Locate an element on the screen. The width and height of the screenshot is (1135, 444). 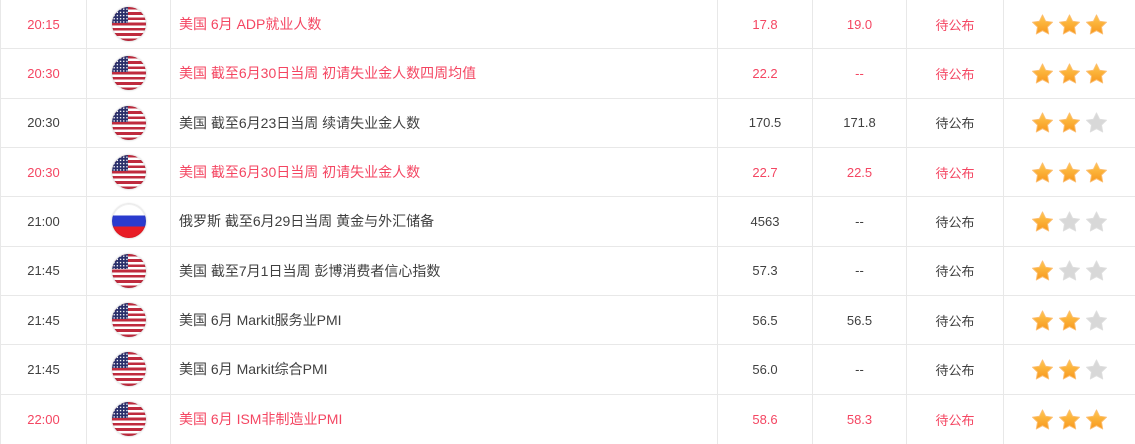
previous-value: 58.6 is located at coordinates (764, 419).